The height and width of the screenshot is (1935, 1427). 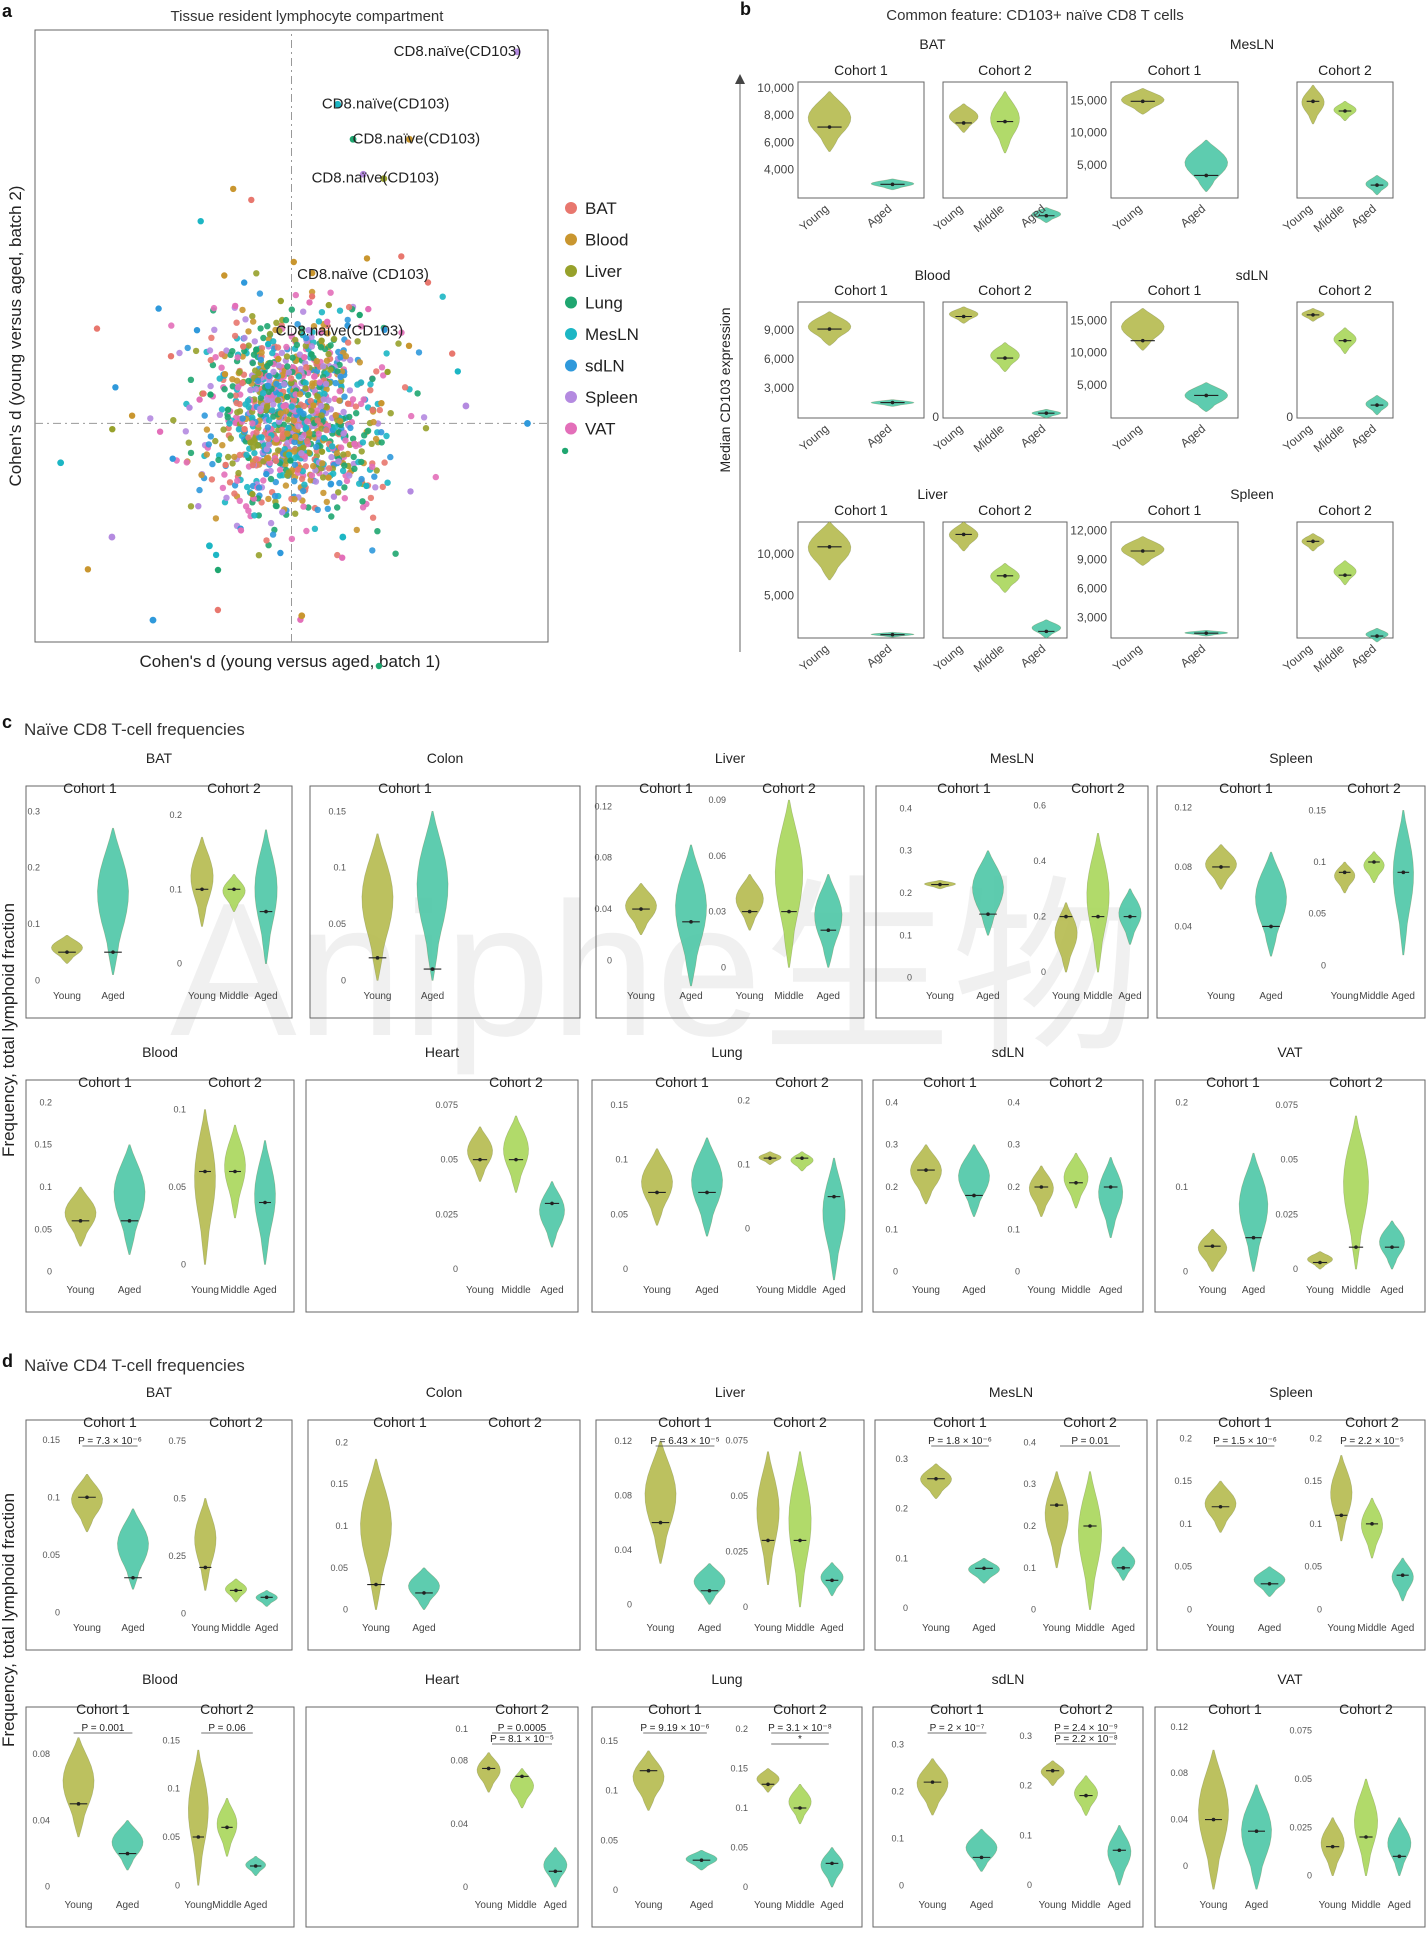 I want to click on cohort-plot: Cohort 1 0 0.1 0.2 0.3 0.4 Young Aged, so click(x=937, y=1185).